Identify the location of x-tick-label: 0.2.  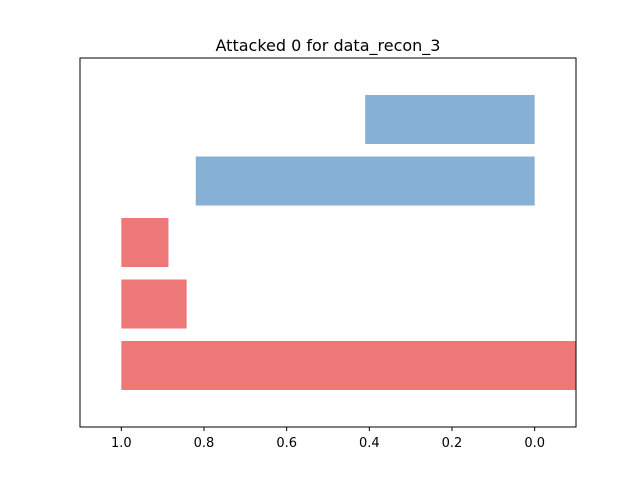
(452, 443).